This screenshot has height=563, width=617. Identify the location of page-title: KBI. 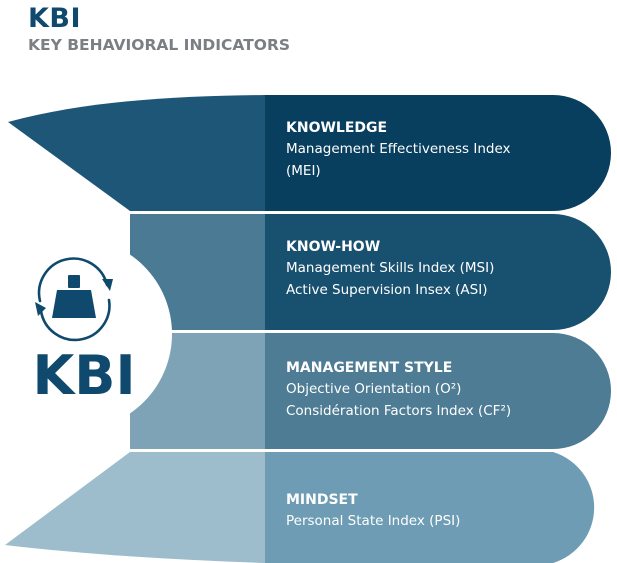
(55, 18).